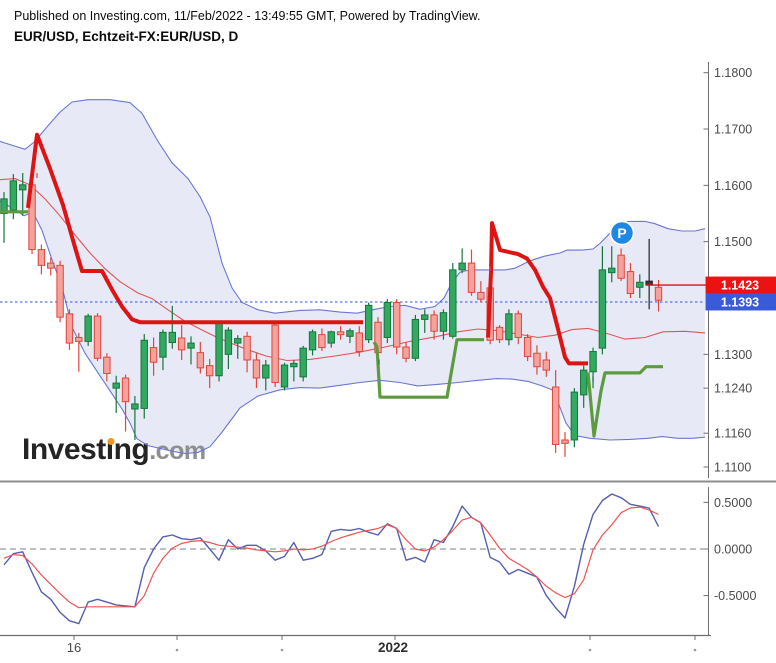 The height and width of the screenshot is (663, 776). Describe the element at coordinates (733, 186) in the screenshot. I see `price-tick-label: 1.1600` at that location.